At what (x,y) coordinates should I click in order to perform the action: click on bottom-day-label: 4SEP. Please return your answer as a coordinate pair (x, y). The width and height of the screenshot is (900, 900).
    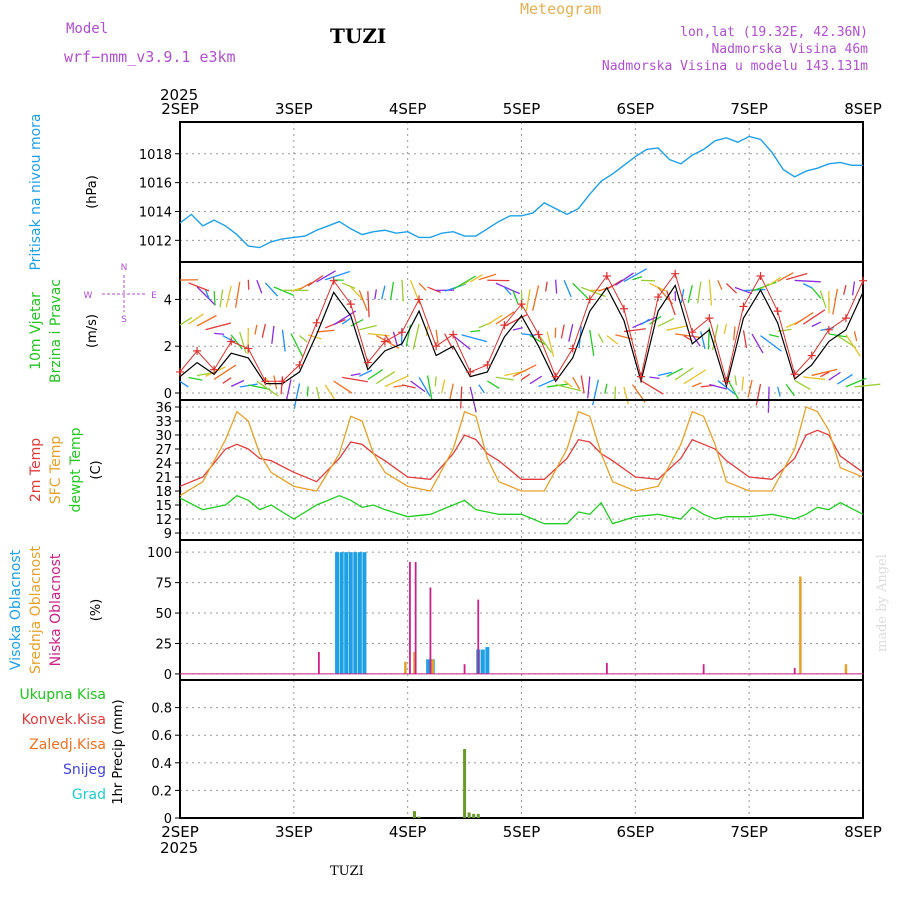
    Looking at the image, I should click on (408, 832).